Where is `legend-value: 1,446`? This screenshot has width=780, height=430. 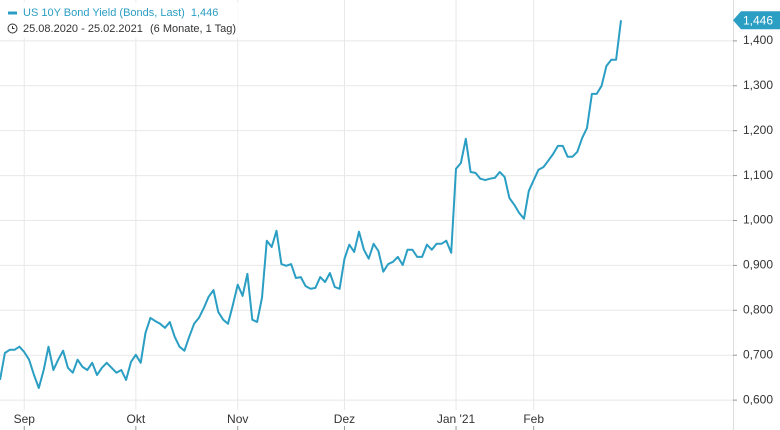 legend-value: 1,446 is located at coordinates (205, 13).